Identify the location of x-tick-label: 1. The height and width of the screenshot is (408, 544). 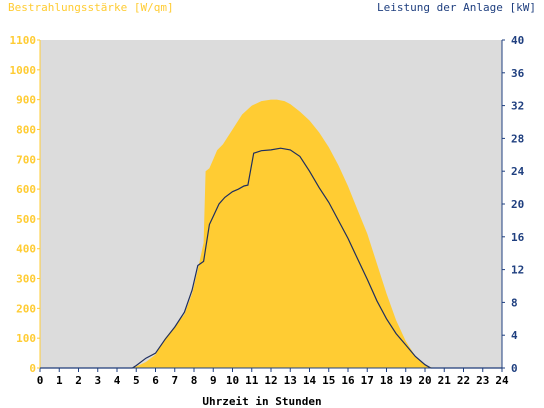
(59, 380).